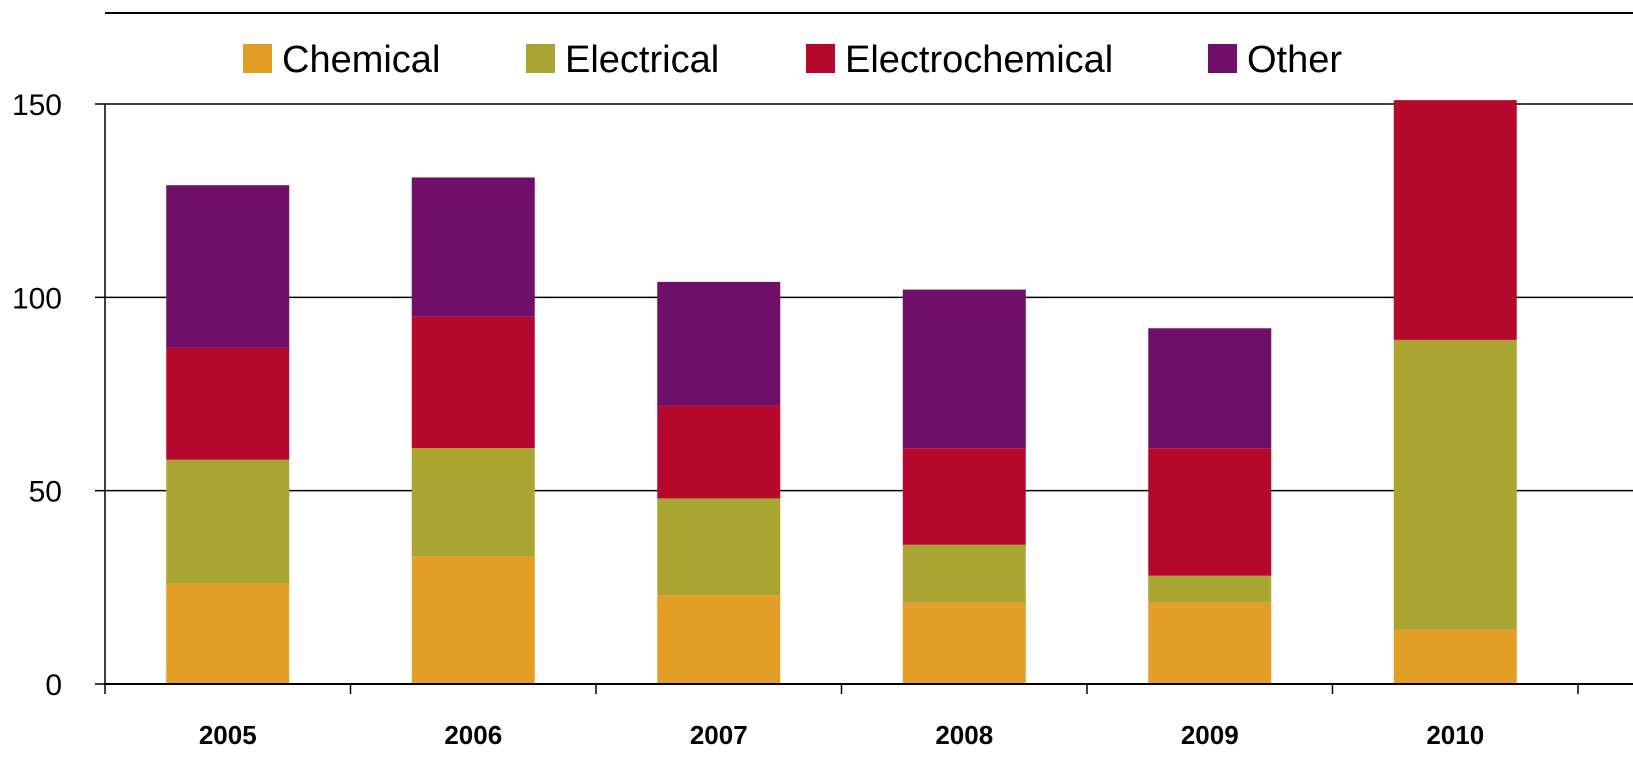 This screenshot has width=1633, height=776. Describe the element at coordinates (964, 643) in the screenshot. I see `bar-chemical-2008` at that location.